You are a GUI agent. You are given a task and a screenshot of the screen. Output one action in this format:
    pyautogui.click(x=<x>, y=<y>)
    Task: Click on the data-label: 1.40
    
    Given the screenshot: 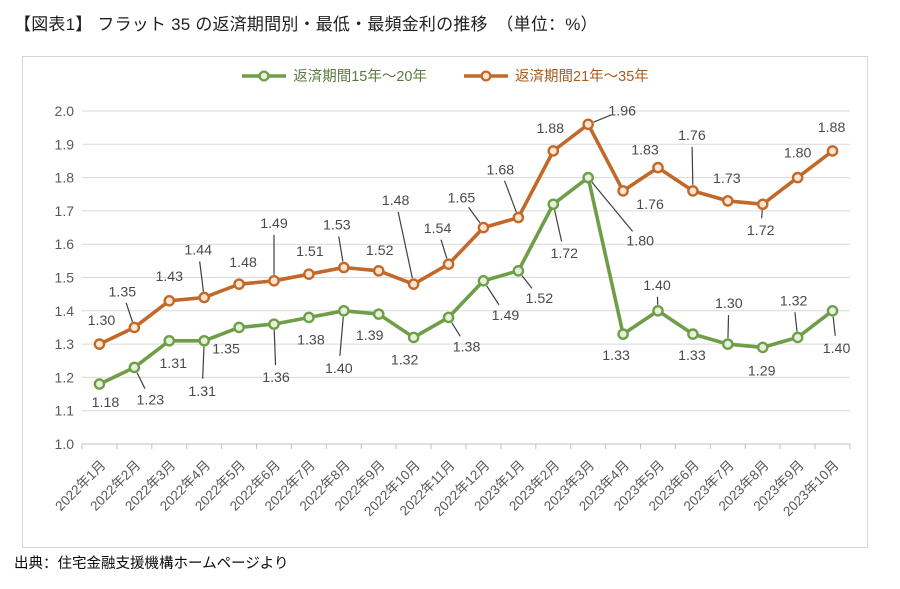 What is the action you would take?
    pyautogui.click(x=339, y=369)
    